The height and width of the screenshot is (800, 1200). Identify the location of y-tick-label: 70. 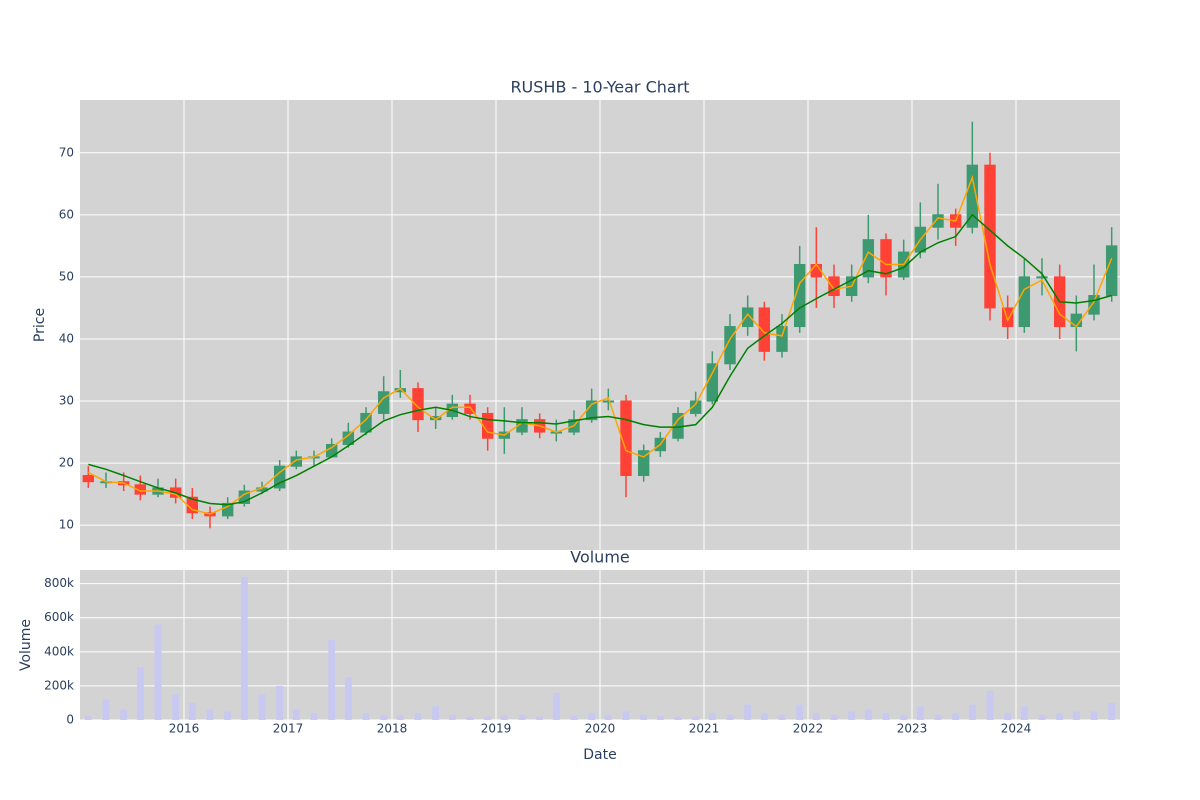
(66, 152).